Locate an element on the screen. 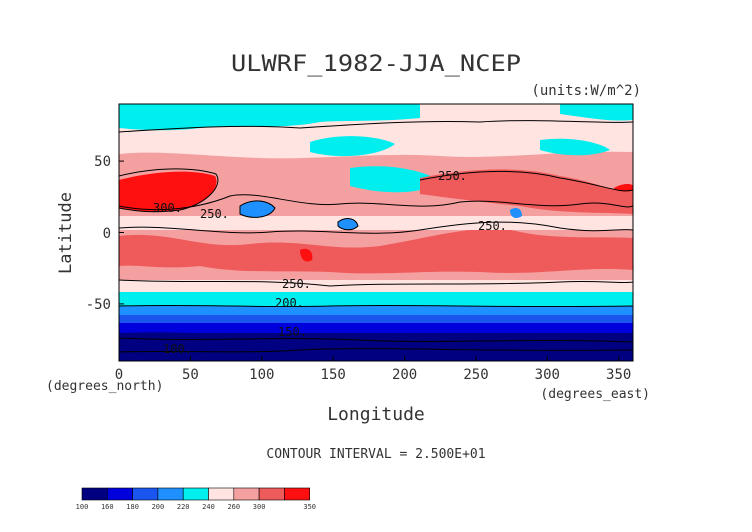 The image size is (752, 532). colorbar-tick-label: 180 is located at coordinates (132, 507).